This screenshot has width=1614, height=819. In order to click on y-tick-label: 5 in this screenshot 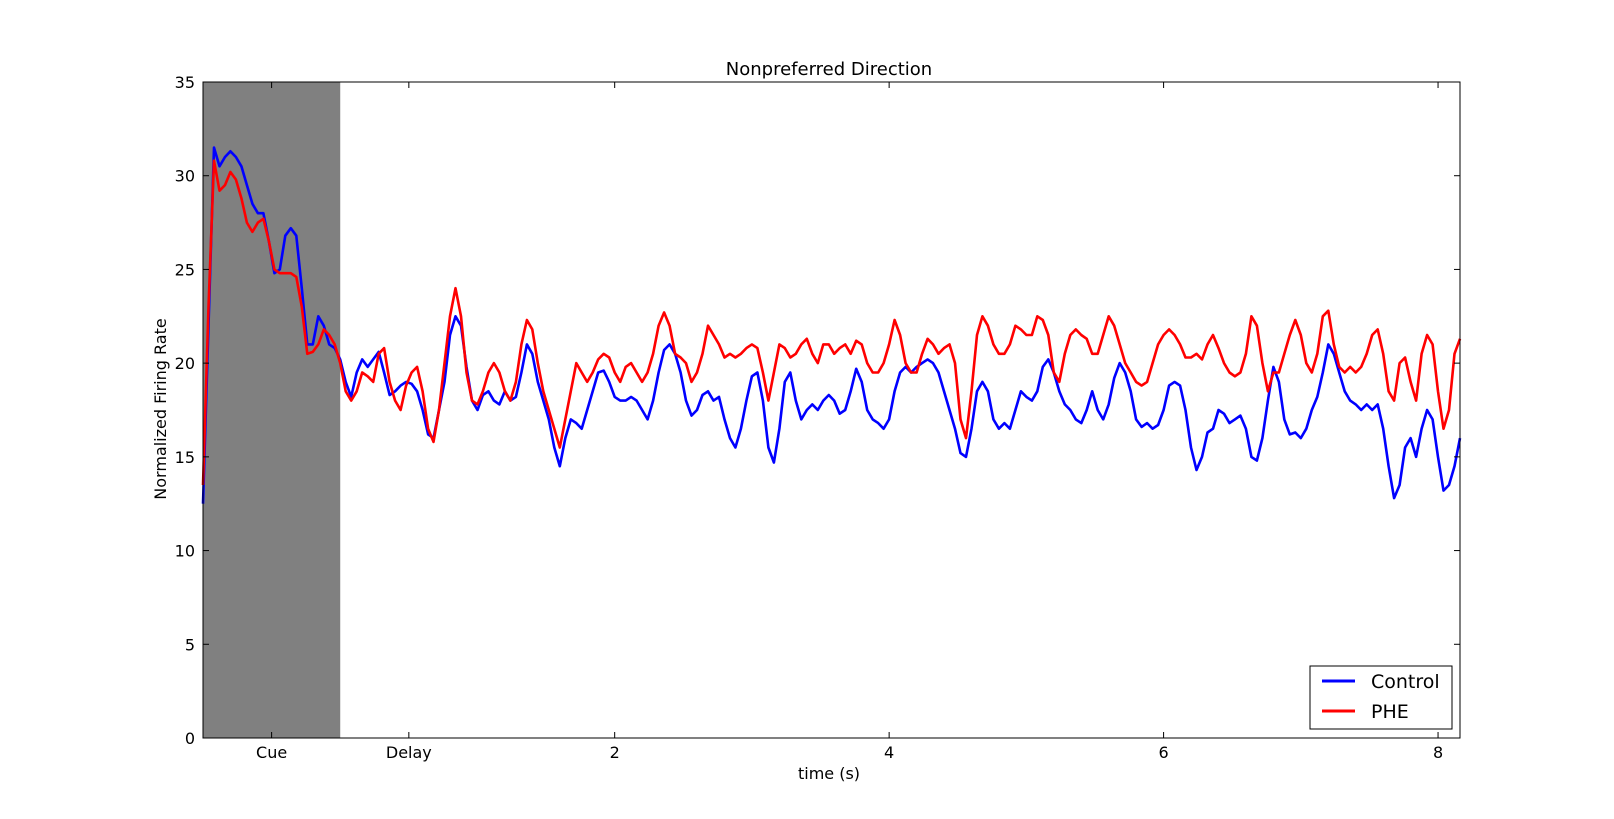, I will do `click(190, 644)`.